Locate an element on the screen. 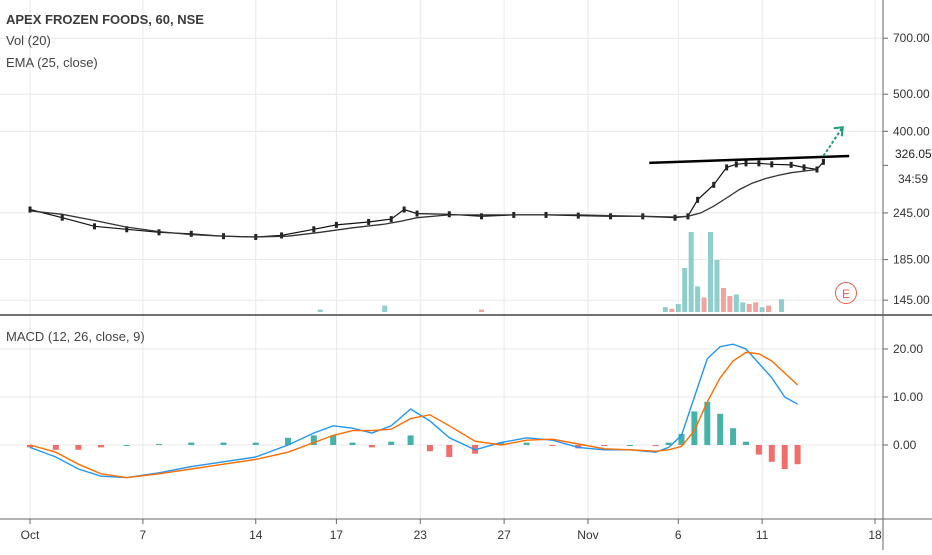  ema-legend: EMA (25, close) is located at coordinates (52, 62).